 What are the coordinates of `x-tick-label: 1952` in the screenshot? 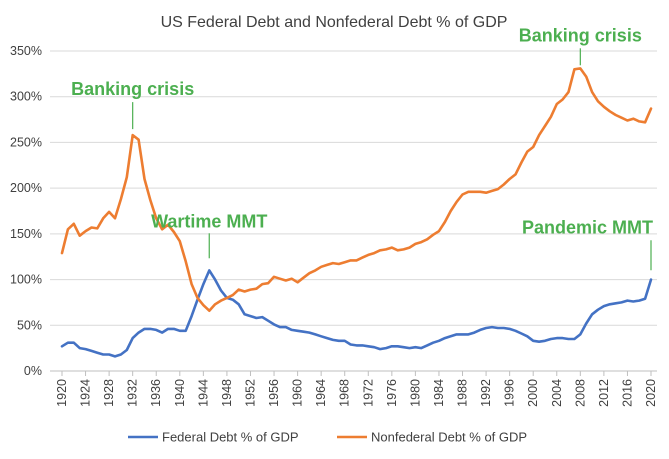 It's located at (250, 393).